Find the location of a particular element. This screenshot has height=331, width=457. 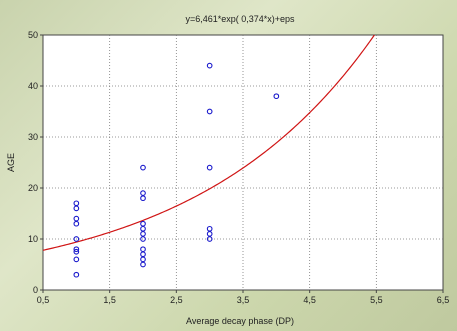

y-tick-label: 30 is located at coordinates (33, 137).